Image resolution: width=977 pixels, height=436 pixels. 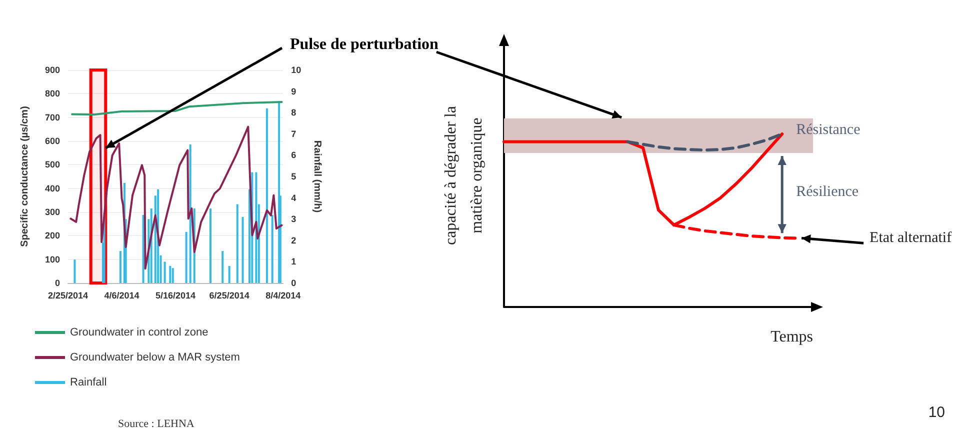 I want to click on y-tick-label: 600, so click(x=52, y=141).